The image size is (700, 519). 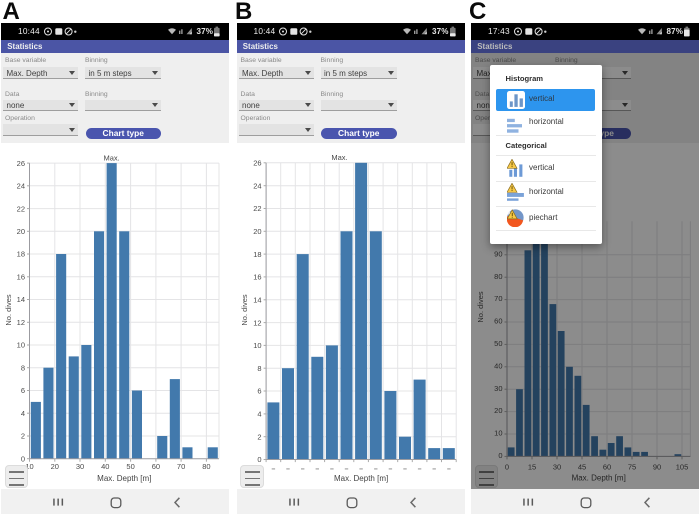 What do you see at coordinates (682, 467) in the screenshot?
I see `svg-text: 105` at bounding box center [682, 467].